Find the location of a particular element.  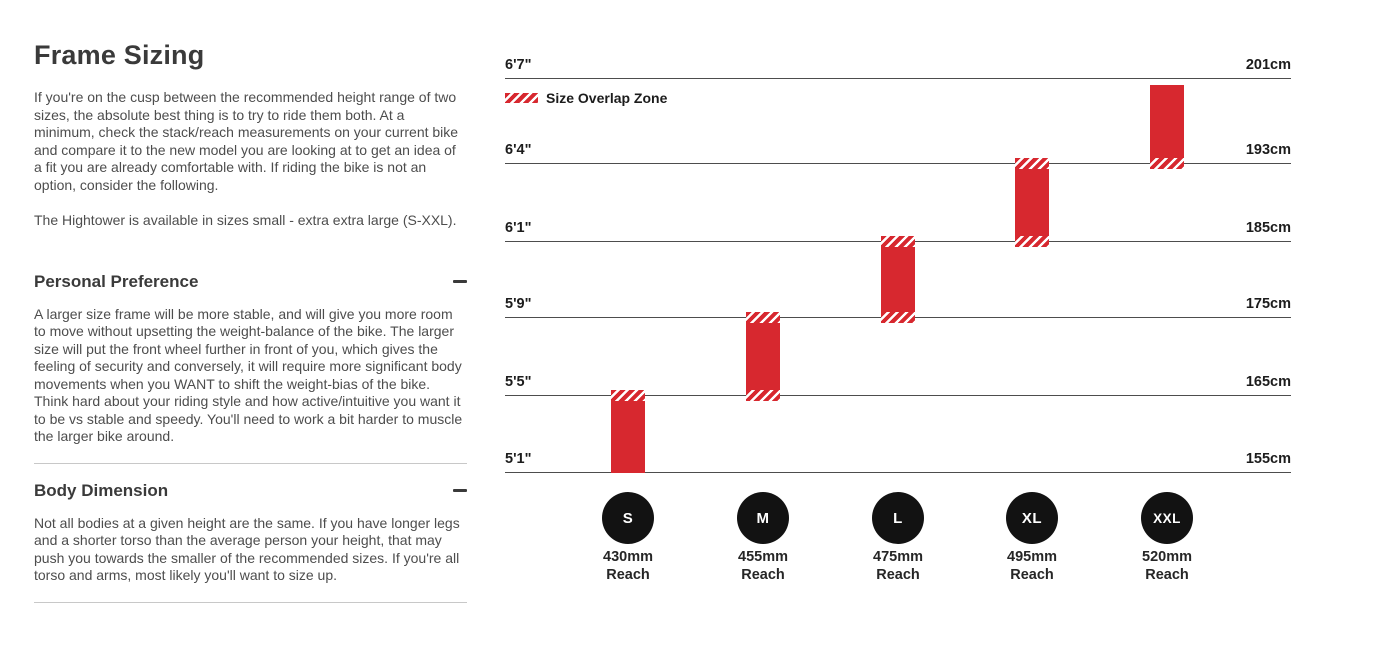

height-label-metric: 193cm is located at coordinates (1268, 150).